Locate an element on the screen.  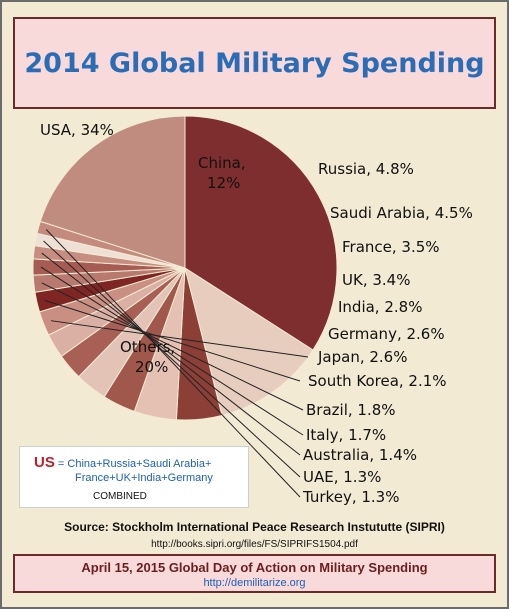
chart-title: 2014 Global Military Spending is located at coordinates (254, 63).